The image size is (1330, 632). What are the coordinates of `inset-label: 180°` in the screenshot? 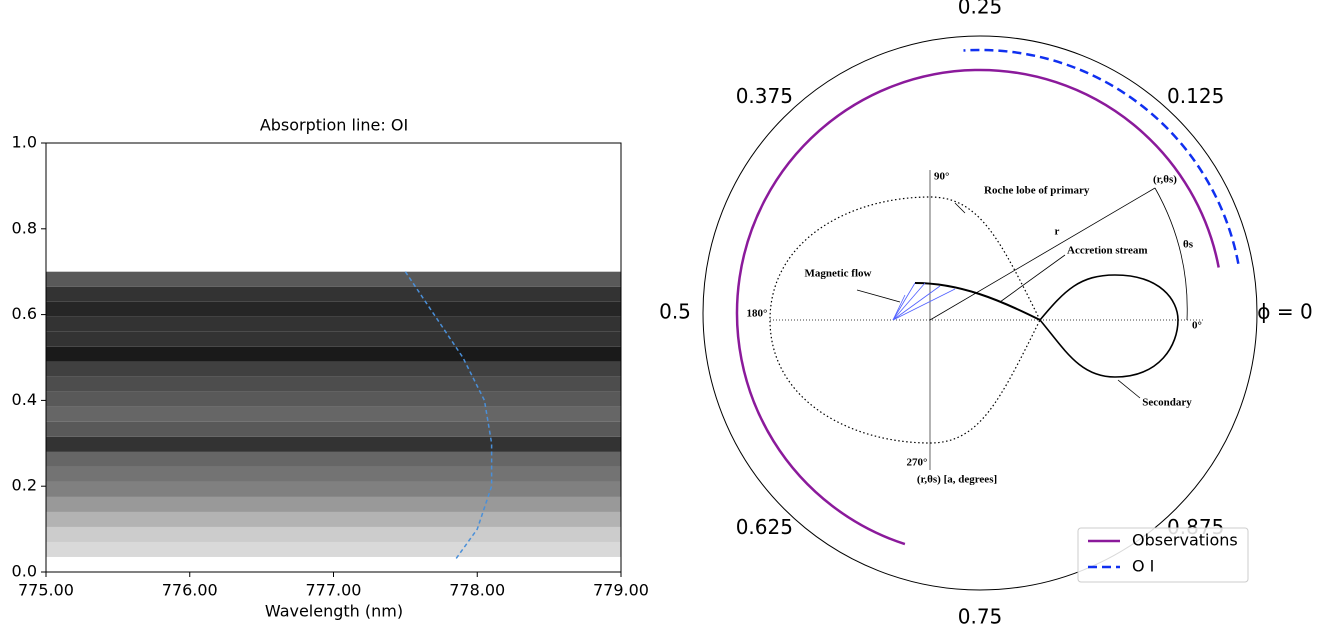 It's located at (757, 314).